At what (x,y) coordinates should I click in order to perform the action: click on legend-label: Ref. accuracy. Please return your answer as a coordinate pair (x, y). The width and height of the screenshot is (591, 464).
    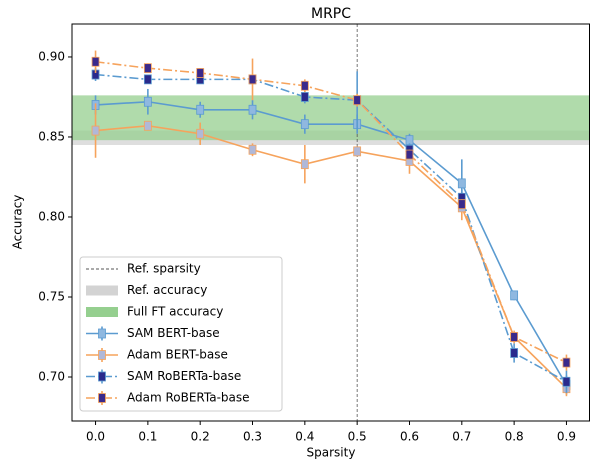
    Looking at the image, I should click on (167, 290).